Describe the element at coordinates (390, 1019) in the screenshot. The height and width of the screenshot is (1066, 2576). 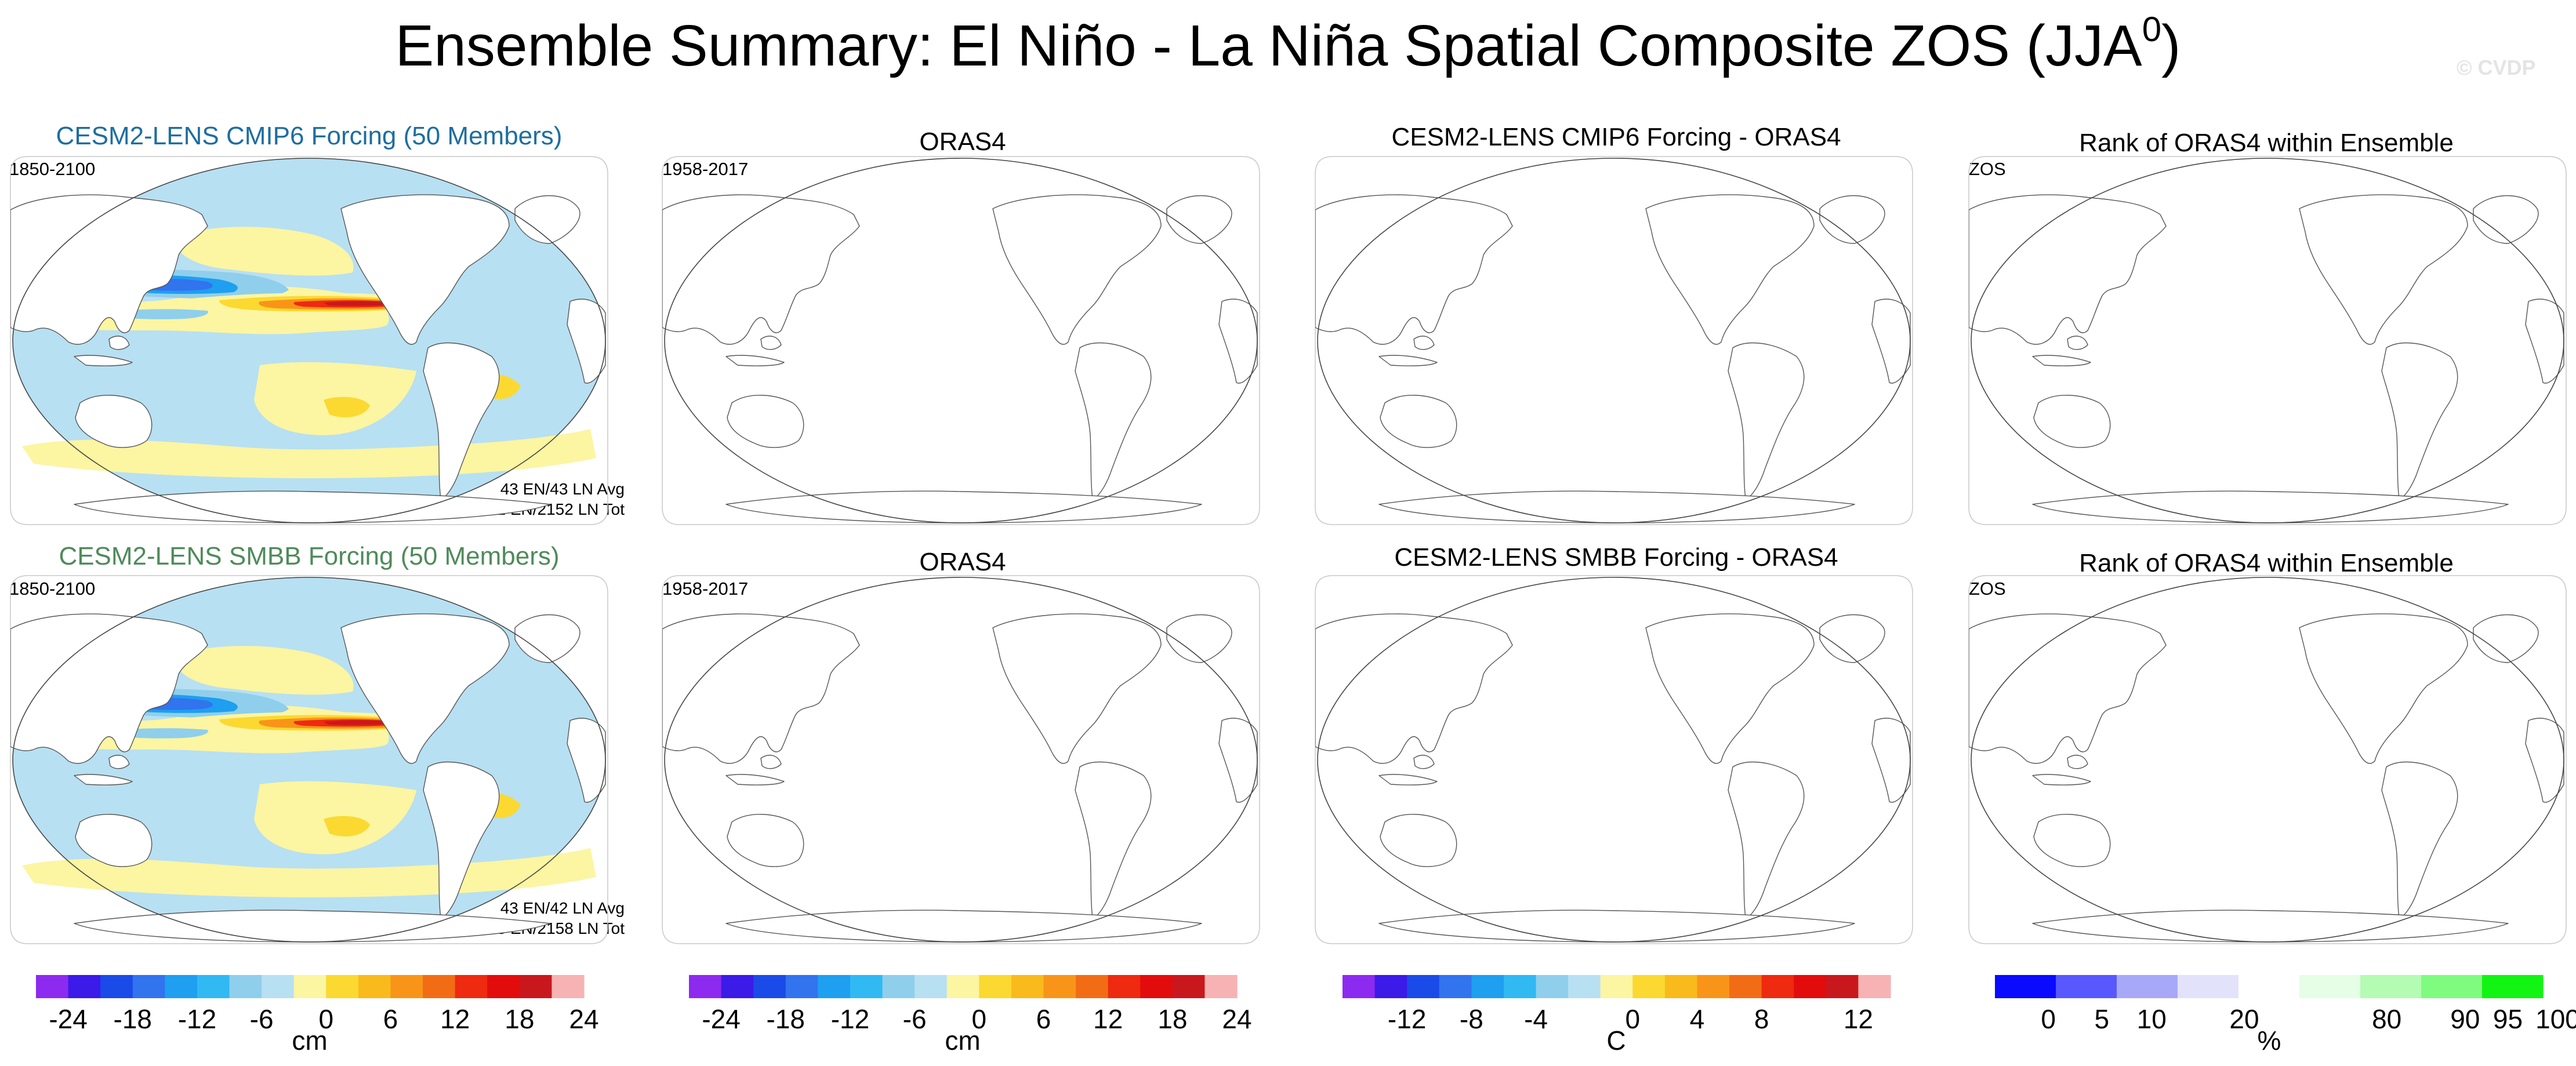
I see `colorbar-tick-label: 6` at that location.